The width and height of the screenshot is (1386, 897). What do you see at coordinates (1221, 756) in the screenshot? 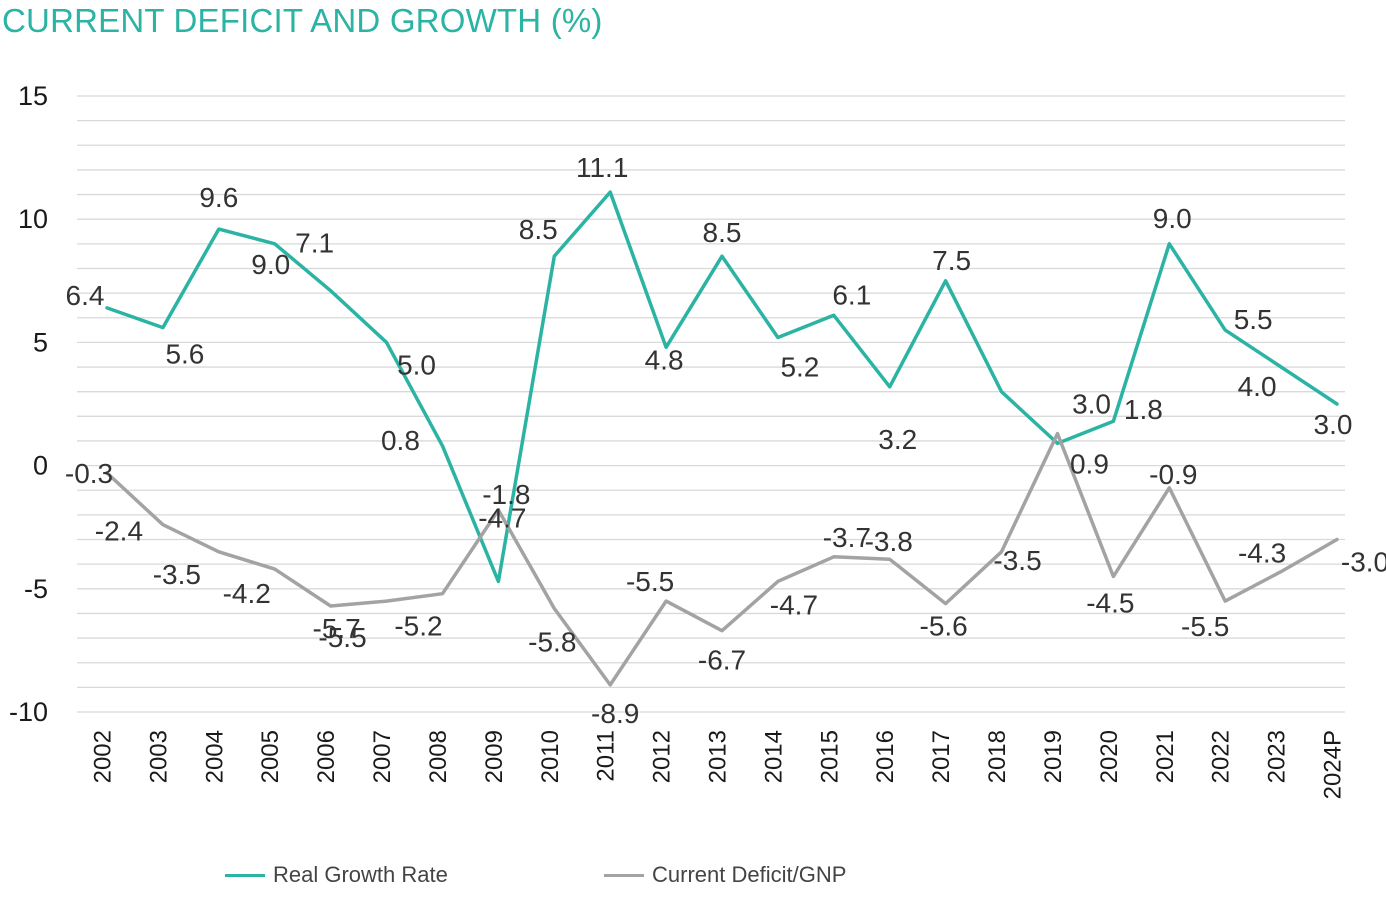
I see `x-tick-label: 2022` at bounding box center [1221, 756].